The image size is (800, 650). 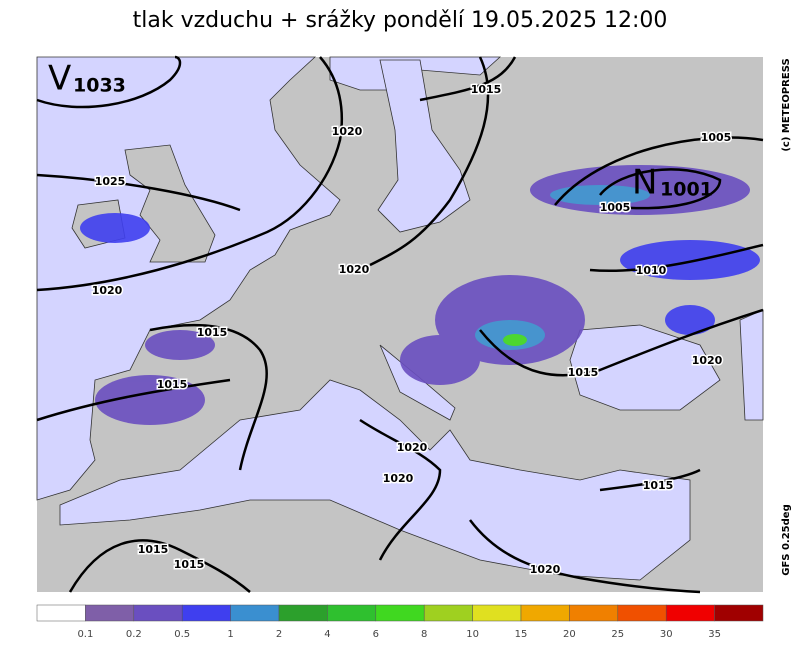 What do you see at coordinates (170, 203) in the screenshot?
I see `great-britain` at bounding box center [170, 203].